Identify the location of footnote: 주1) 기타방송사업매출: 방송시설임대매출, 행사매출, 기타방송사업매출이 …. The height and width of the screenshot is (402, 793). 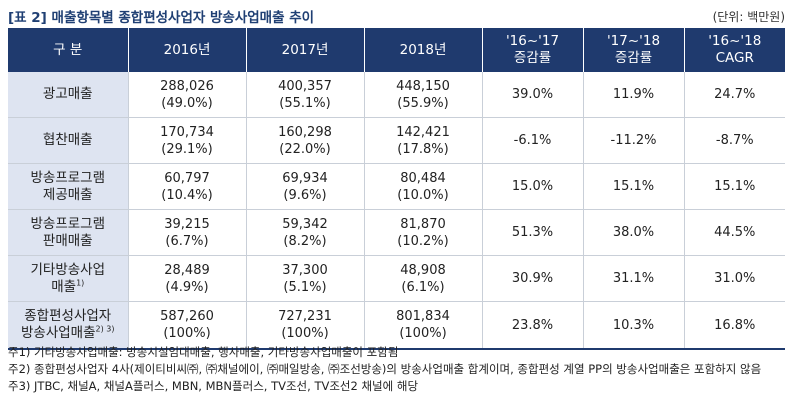
(203, 352).